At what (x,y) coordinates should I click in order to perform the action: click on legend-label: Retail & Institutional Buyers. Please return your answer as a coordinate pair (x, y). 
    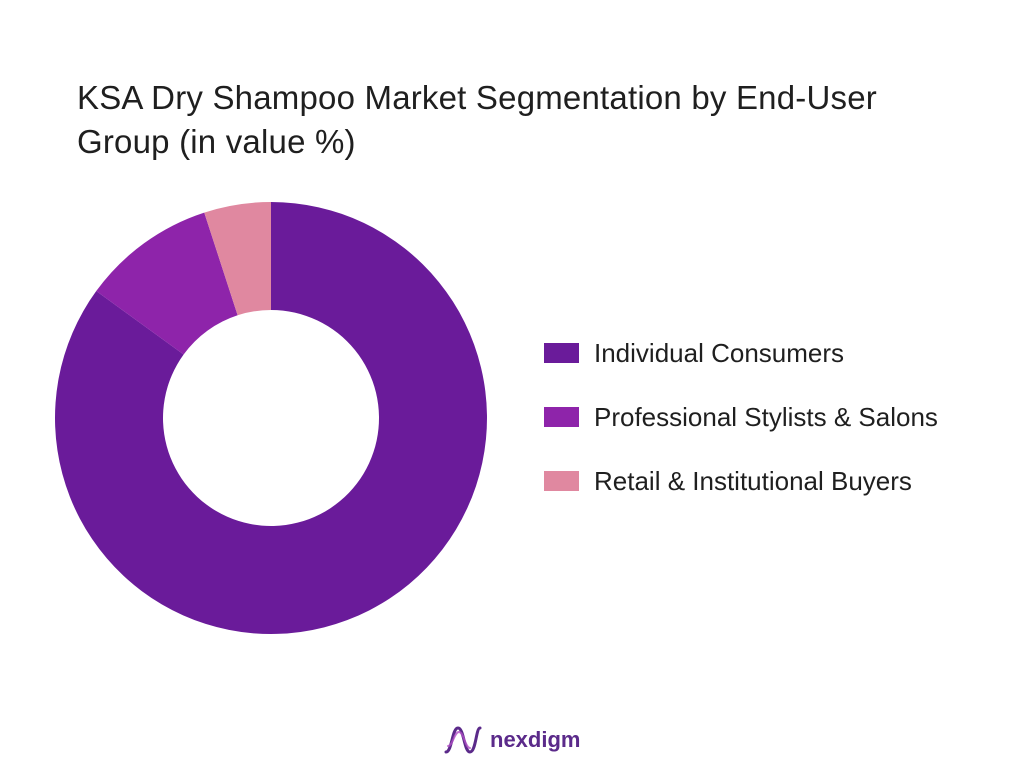
    Looking at the image, I should click on (753, 481).